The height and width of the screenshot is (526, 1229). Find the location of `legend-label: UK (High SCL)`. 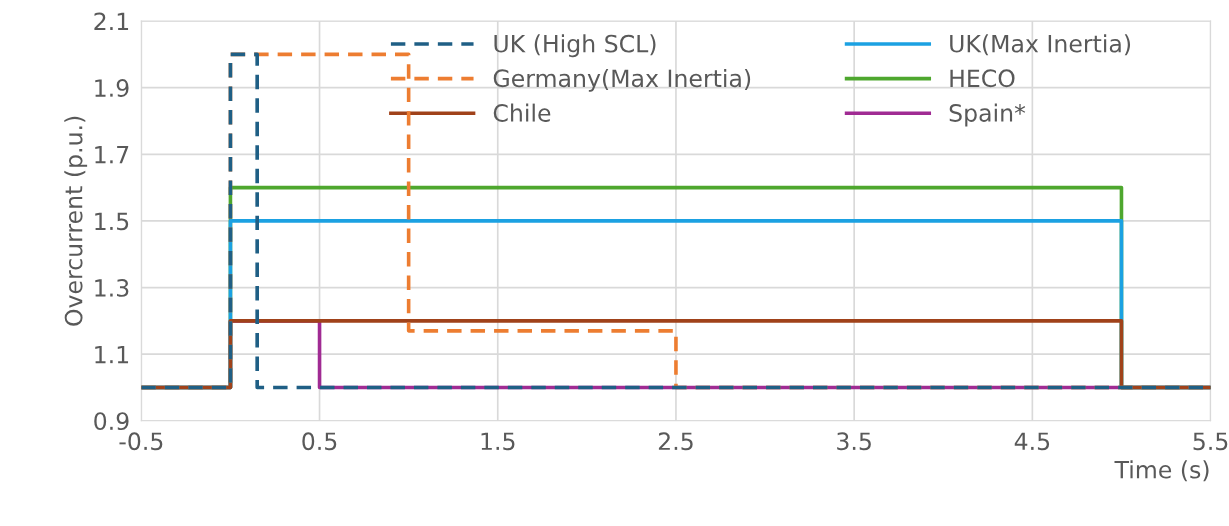

legend-label: UK (High SCL) is located at coordinates (575, 46).